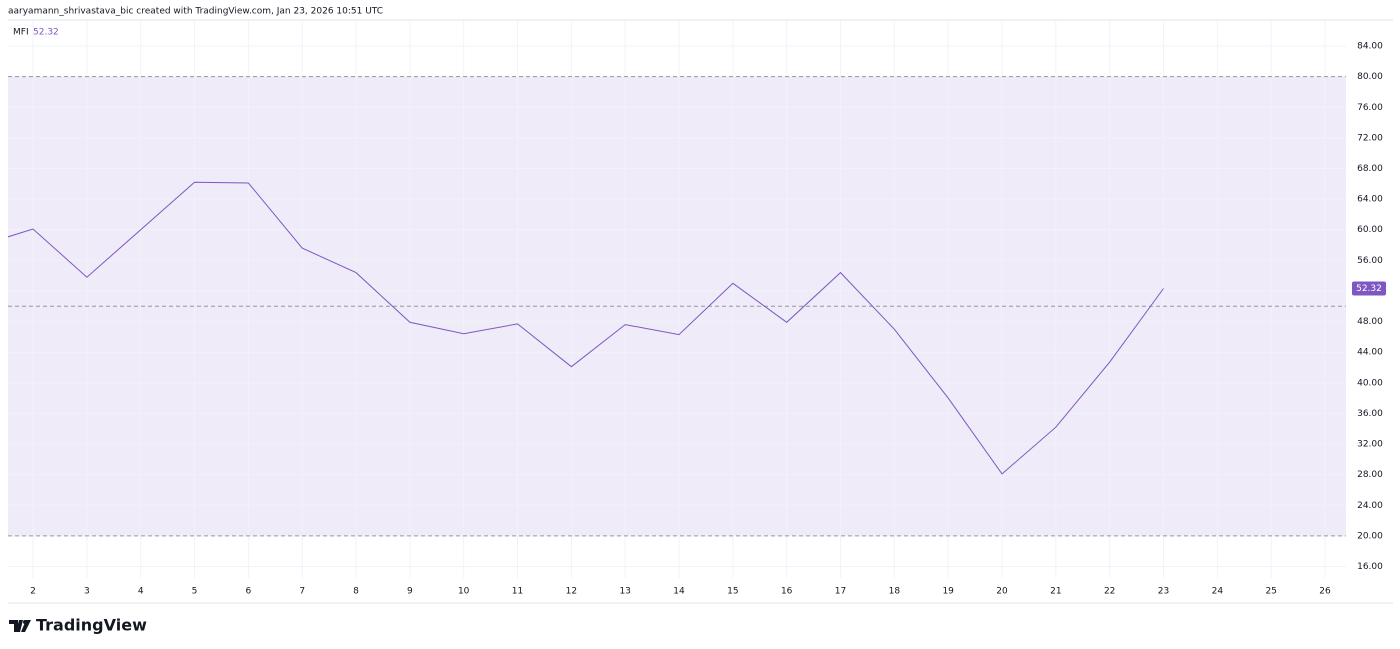 The height and width of the screenshot is (649, 1400). I want to click on x-tick-label: 14, so click(679, 592).